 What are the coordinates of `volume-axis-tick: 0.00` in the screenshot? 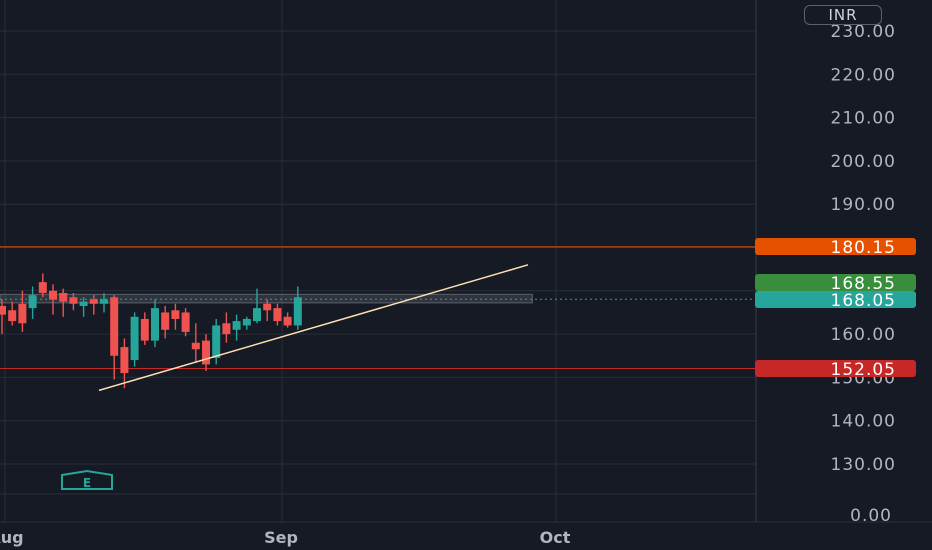 It's located at (871, 516).